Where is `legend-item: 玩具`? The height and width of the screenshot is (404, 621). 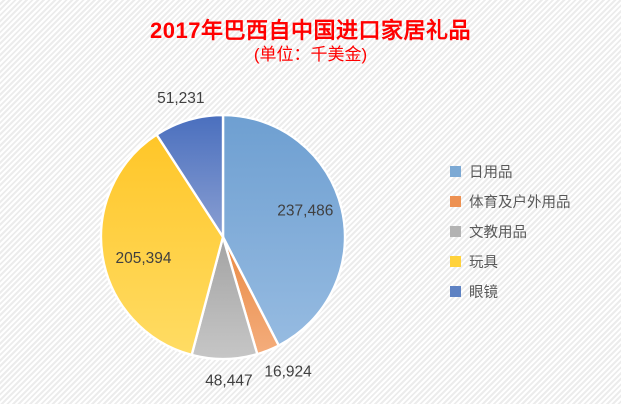
legend-item: 玩具 is located at coordinates (510, 261).